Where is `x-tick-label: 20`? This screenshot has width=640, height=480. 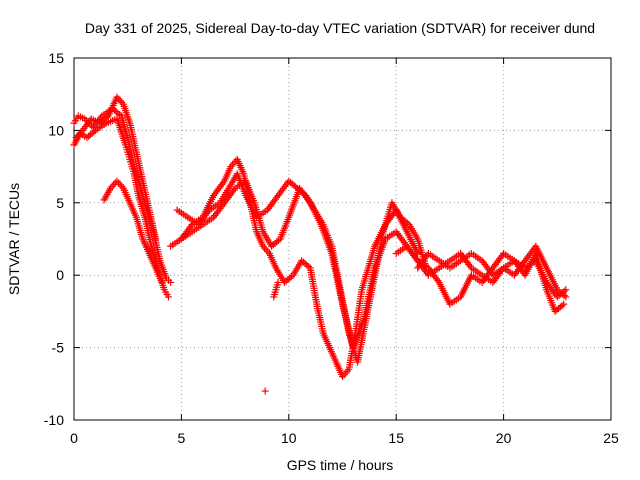 x-tick-label: 20 is located at coordinates (504, 438).